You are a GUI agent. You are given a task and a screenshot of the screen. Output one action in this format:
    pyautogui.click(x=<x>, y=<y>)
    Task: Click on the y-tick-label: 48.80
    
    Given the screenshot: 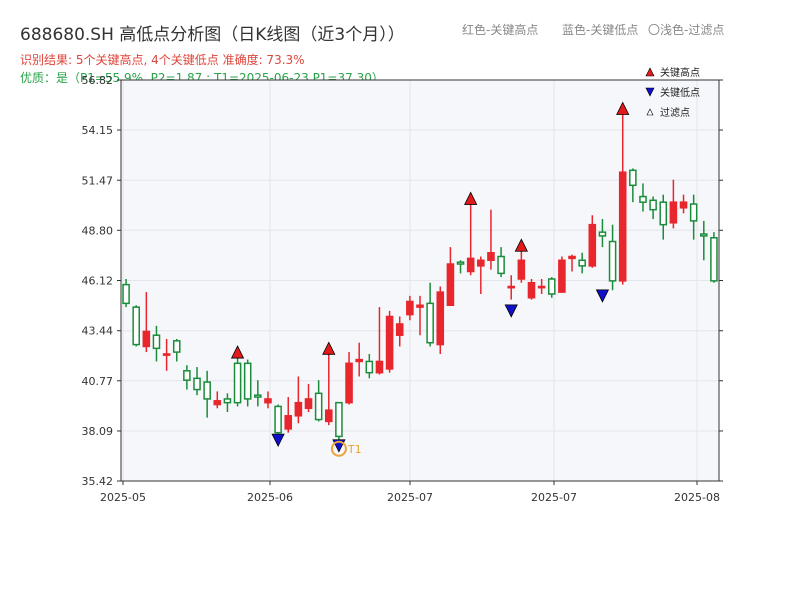 What is the action you would take?
    pyautogui.click(x=98, y=230)
    